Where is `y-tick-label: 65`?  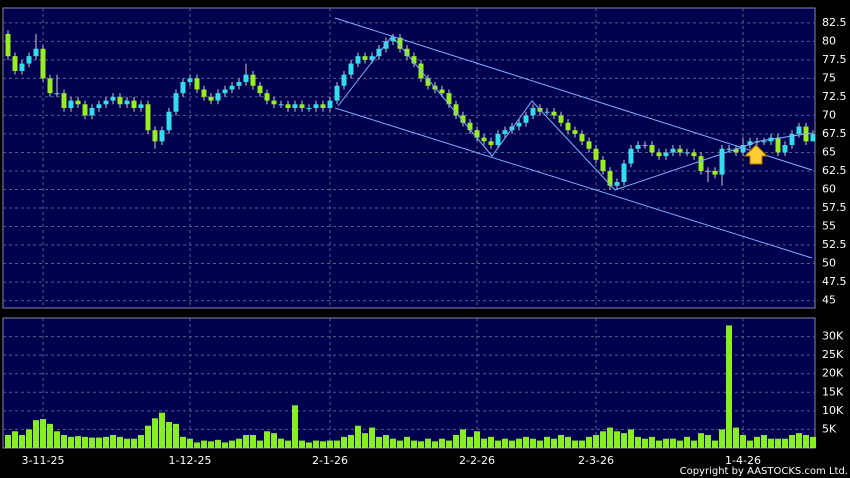
y-tick-label: 65 is located at coordinates (829, 151).